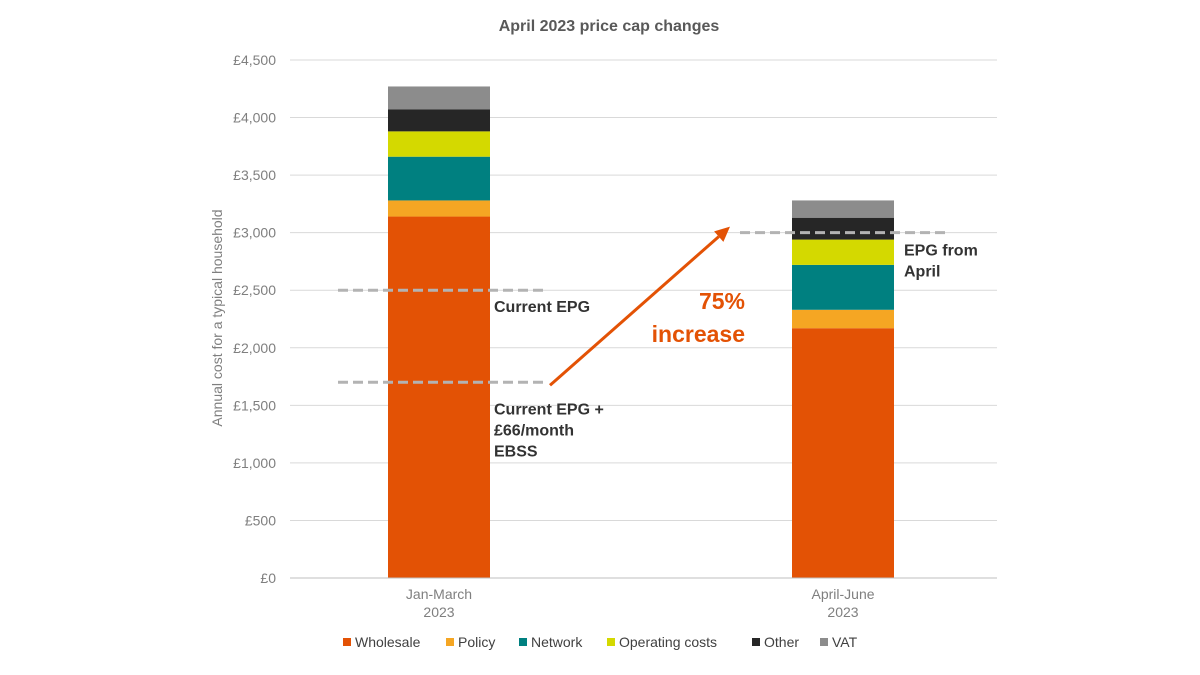 The image size is (1200, 675). Describe the element at coordinates (254, 118) in the screenshot. I see `y-tick-label: £4,000` at that location.